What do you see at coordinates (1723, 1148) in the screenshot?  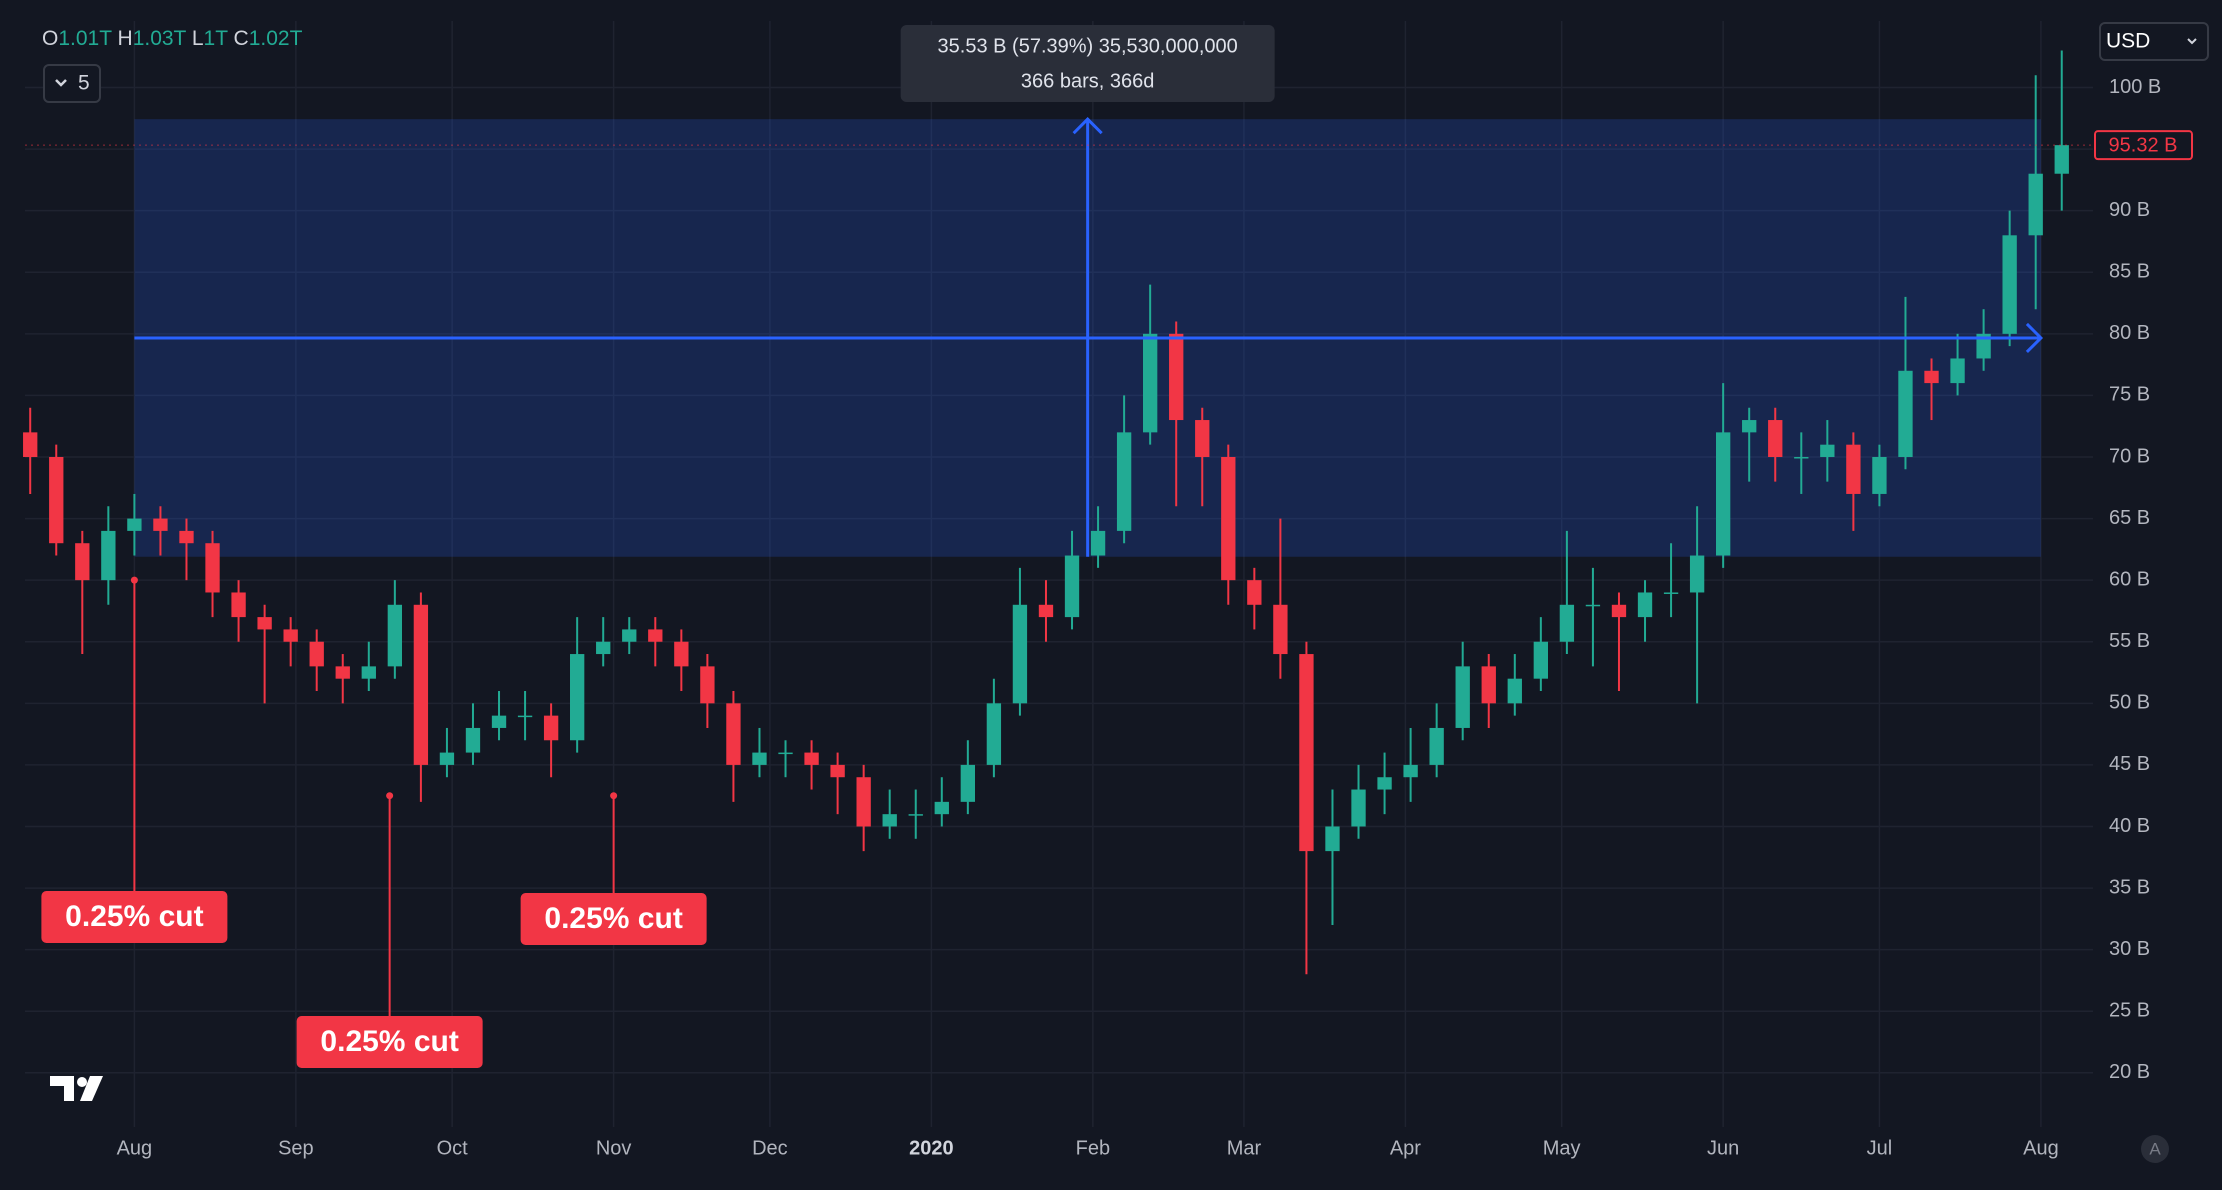 I see `x-tick-label: Jun` at bounding box center [1723, 1148].